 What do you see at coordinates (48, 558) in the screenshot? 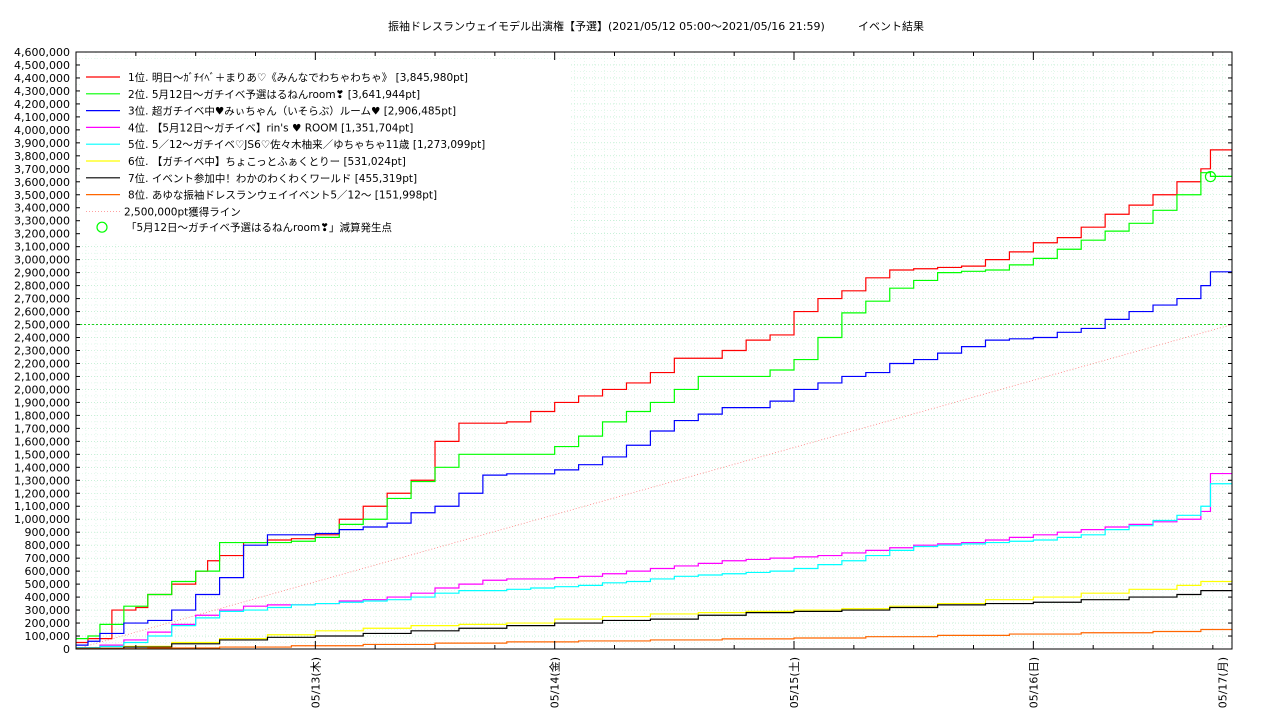
I see `y-tick-label: 700,000` at bounding box center [48, 558].